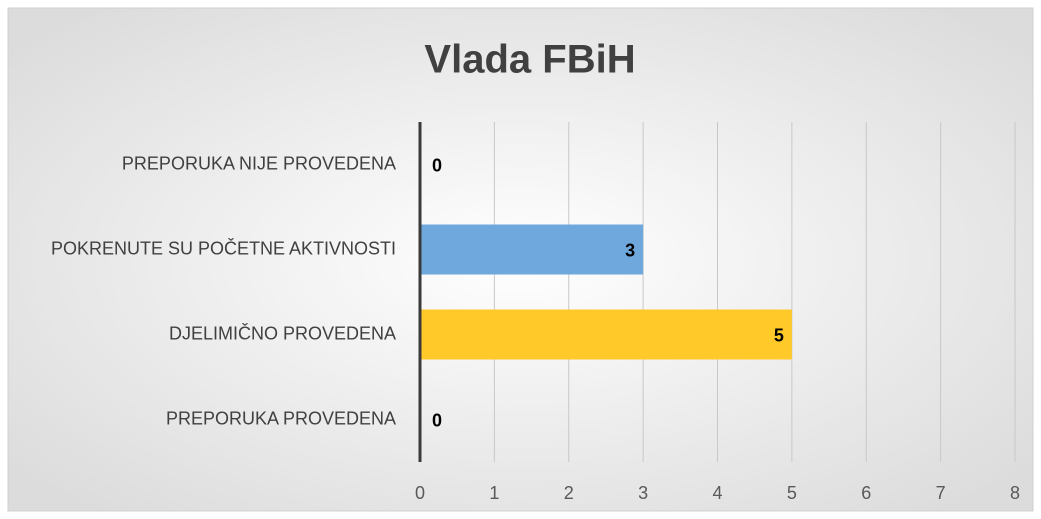  What do you see at coordinates (282, 332) in the screenshot?
I see `y-tick-label: DJELIMIČNO PROVEDENA` at bounding box center [282, 332].